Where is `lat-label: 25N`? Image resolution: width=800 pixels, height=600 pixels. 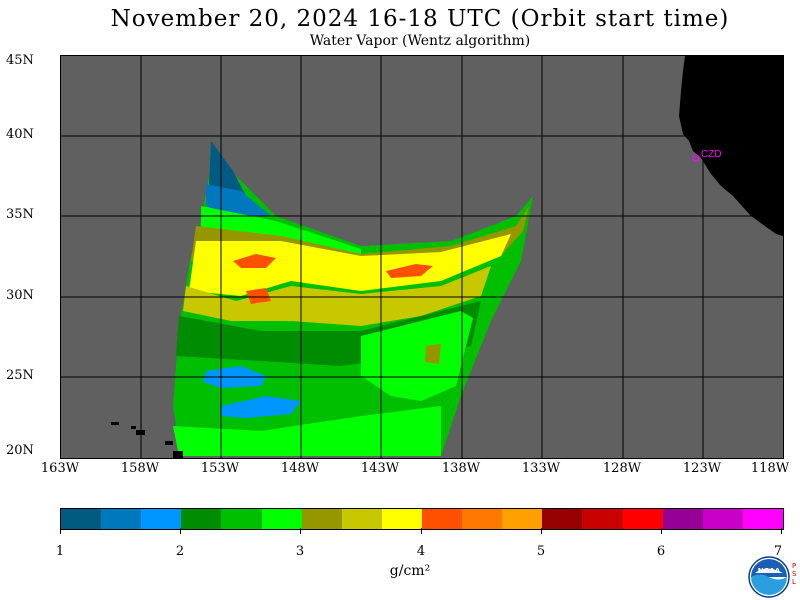 lat-label: 25N is located at coordinates (20, 375).